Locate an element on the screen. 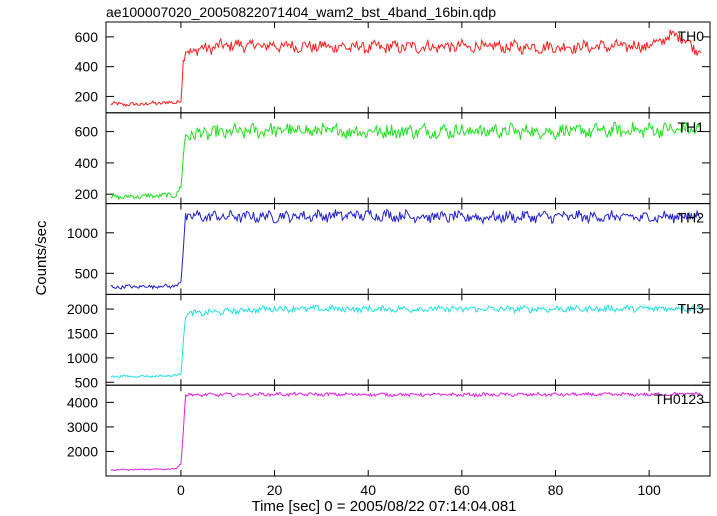  y-tick-label: 4000 is located at coordinates (82, 402).